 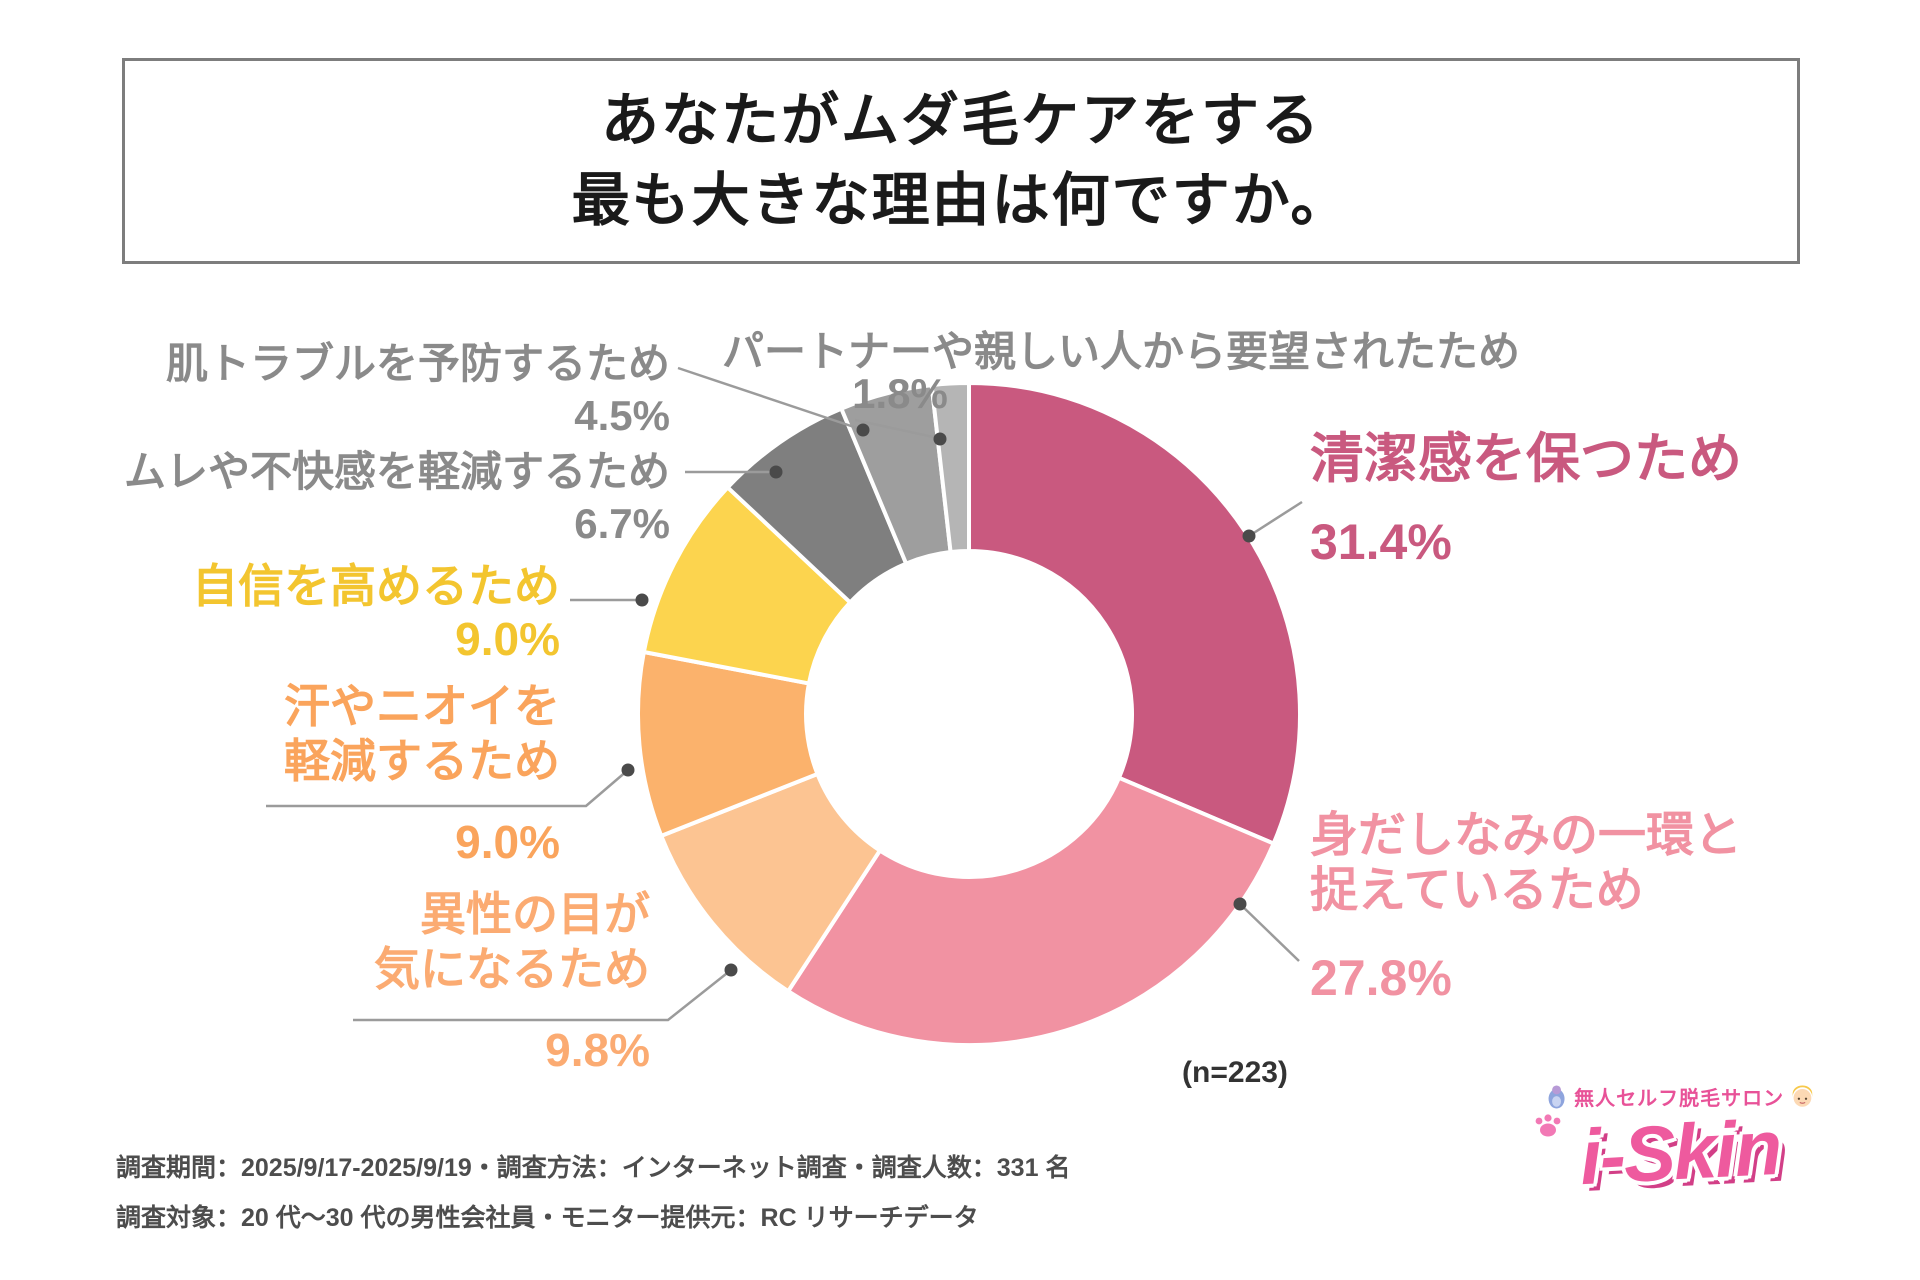 I want to click on mascot-girl-icon, so click(x=1802, y=1095).